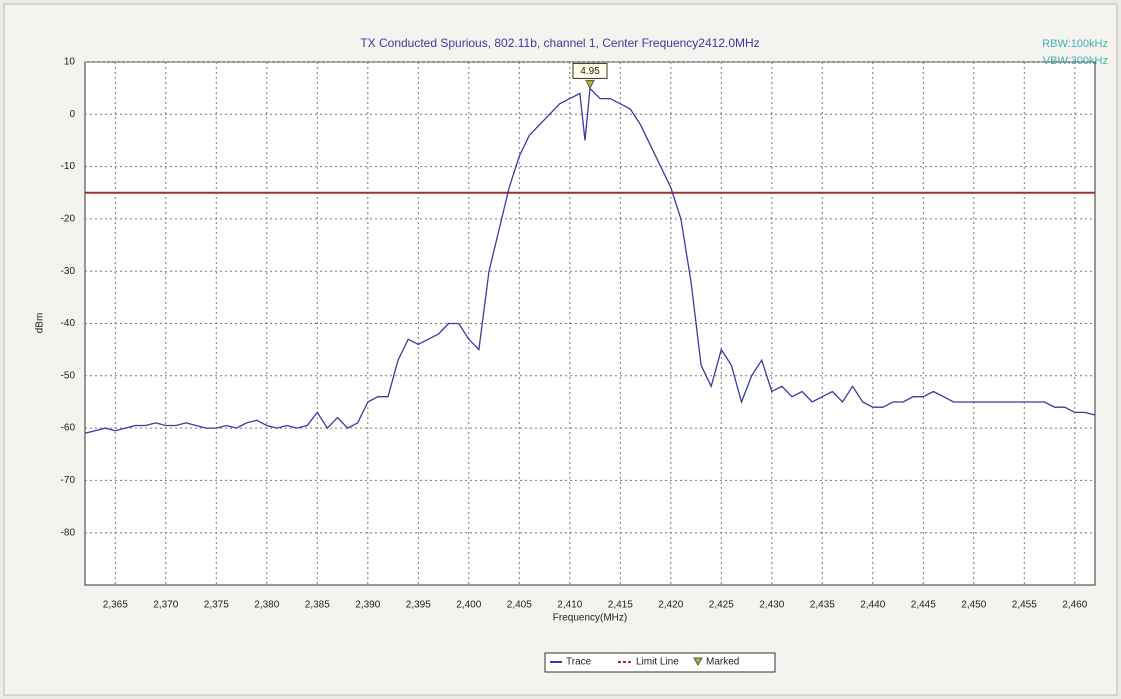  I want to click on marker-label-box, so click(590, 70).